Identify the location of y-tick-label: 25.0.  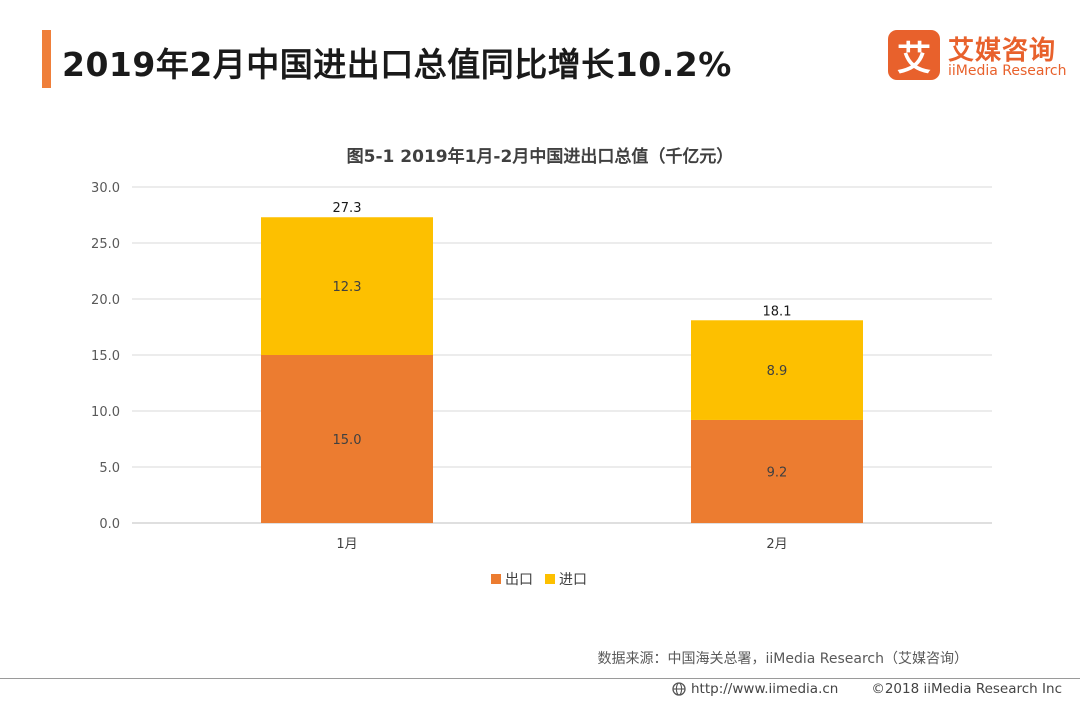
(105, 244).